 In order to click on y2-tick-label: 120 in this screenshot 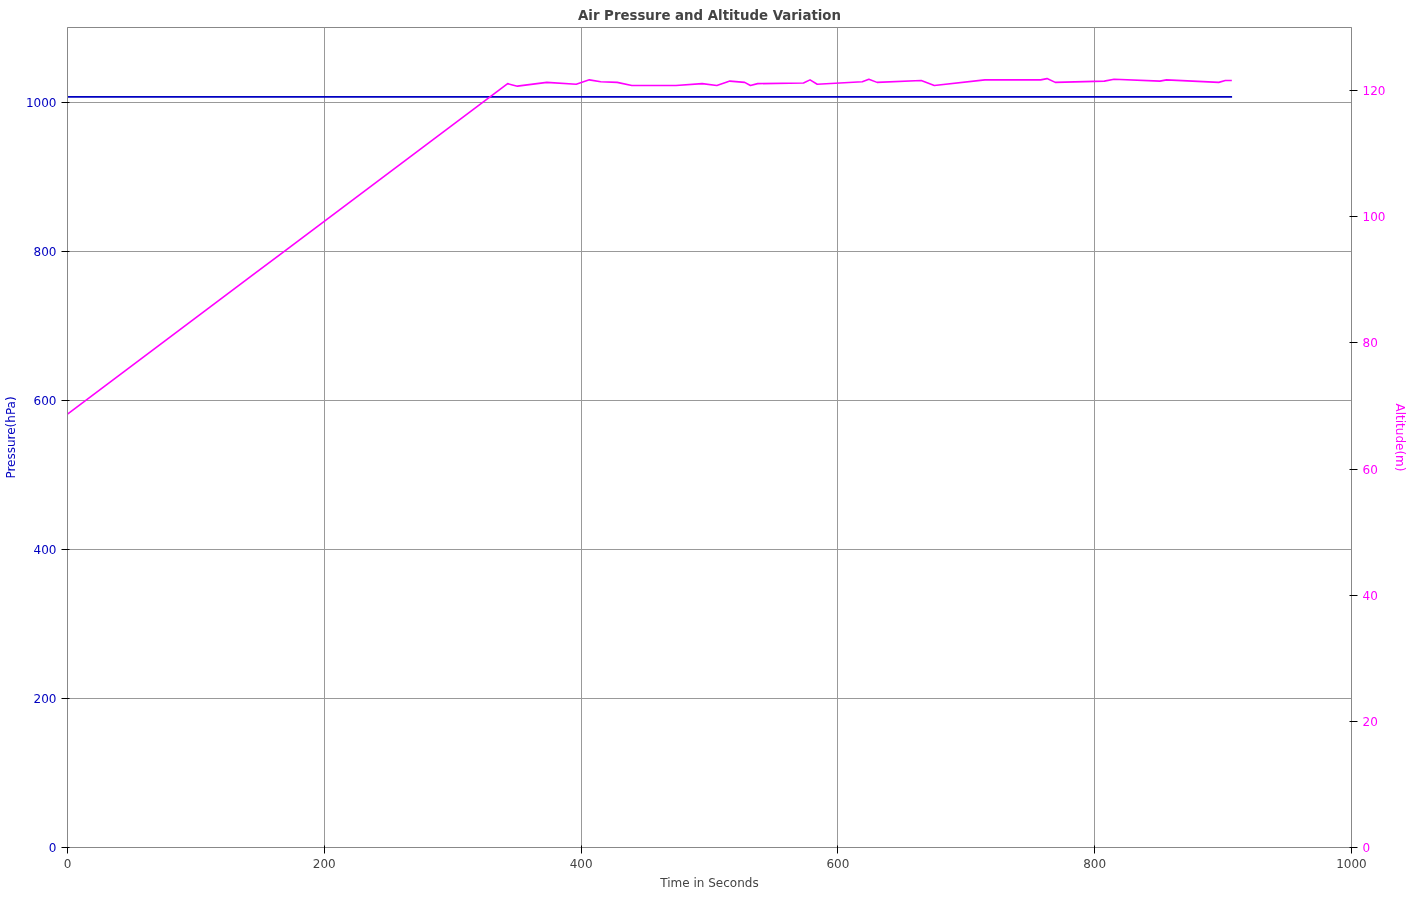, I will do `click(1374, 91)`.